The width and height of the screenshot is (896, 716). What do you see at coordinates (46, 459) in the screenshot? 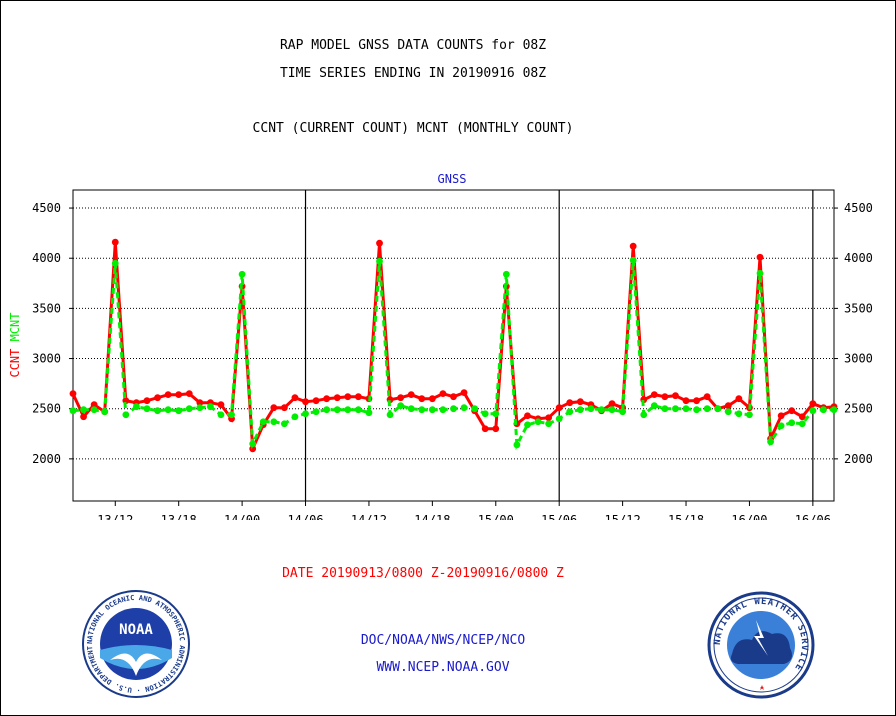
I see `y-tick-label-left: 2000` at bounding box center [46, 459].